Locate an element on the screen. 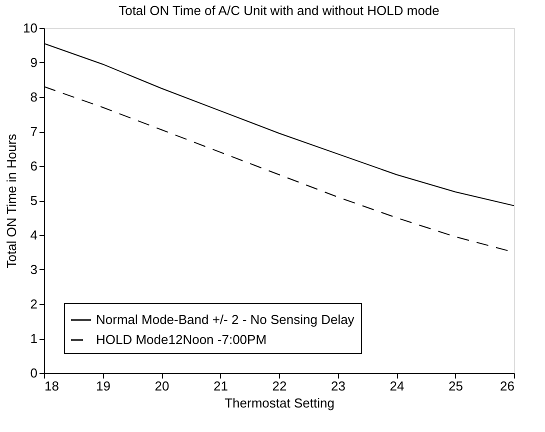 The width and height of the screenshot is (545, 432). y-tick-label: 8 is located at coordinates (34, 97).